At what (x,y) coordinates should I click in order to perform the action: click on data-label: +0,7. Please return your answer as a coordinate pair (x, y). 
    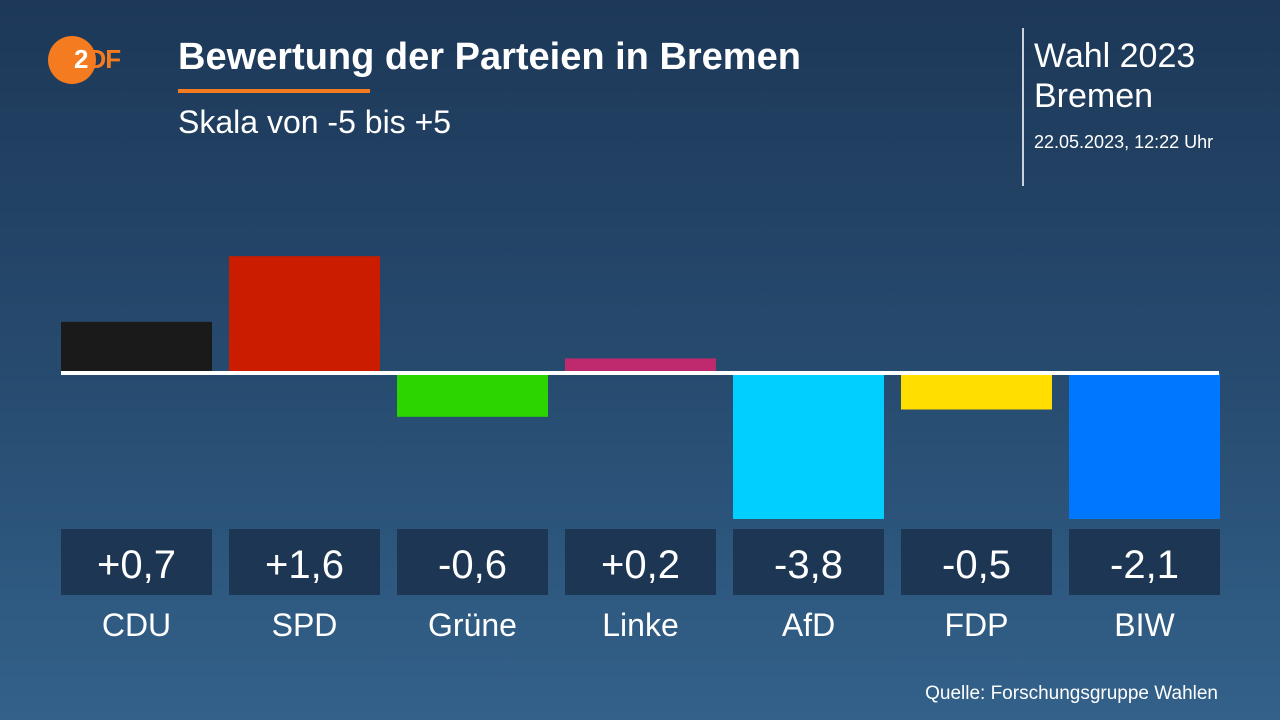
    Looking at the image, I should click on (136, 565).